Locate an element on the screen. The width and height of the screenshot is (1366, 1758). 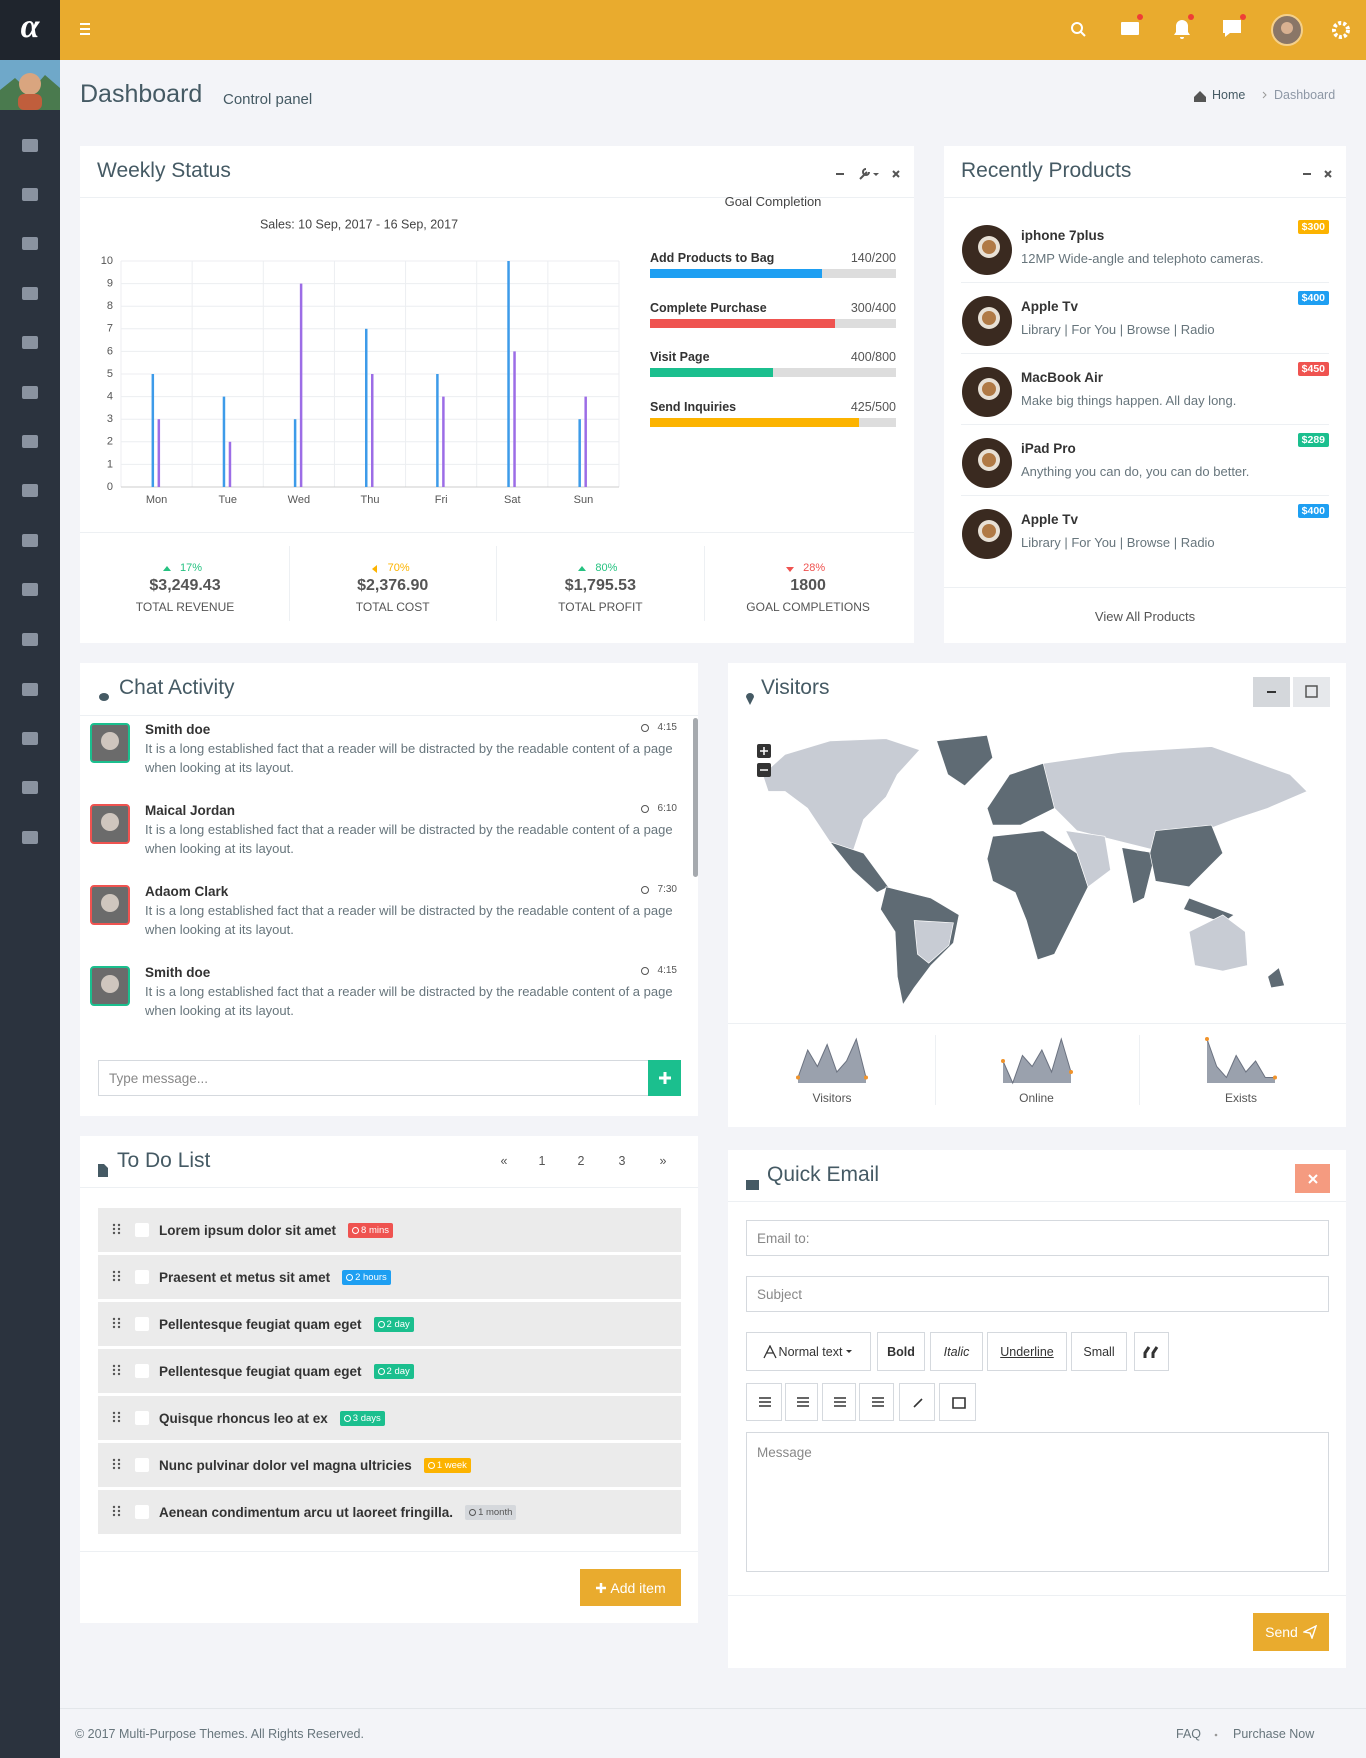
breadcrumb-current: Dashboard is located at coordinates (1305, 95).